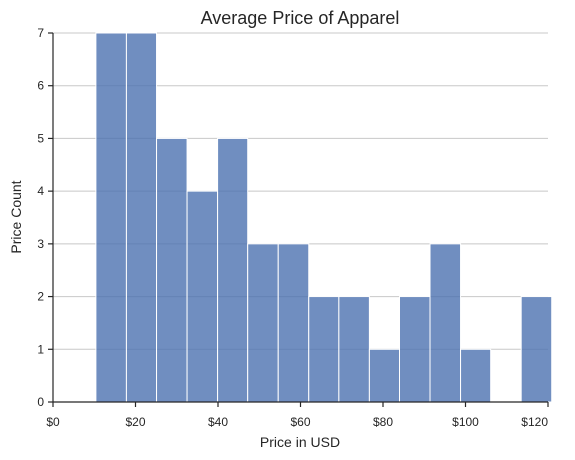 This screenshot has height=460, width=575. I want to click on x-tick-label: $20, so click(135, 422).